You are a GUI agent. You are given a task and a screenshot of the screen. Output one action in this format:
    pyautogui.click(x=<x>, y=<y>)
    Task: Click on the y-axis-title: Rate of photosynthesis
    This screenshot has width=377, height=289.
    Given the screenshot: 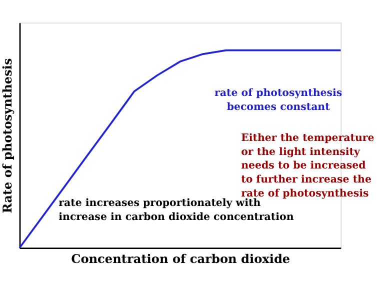 What is the action you would take?
    pyautogui.click(x=7, y=136)
    